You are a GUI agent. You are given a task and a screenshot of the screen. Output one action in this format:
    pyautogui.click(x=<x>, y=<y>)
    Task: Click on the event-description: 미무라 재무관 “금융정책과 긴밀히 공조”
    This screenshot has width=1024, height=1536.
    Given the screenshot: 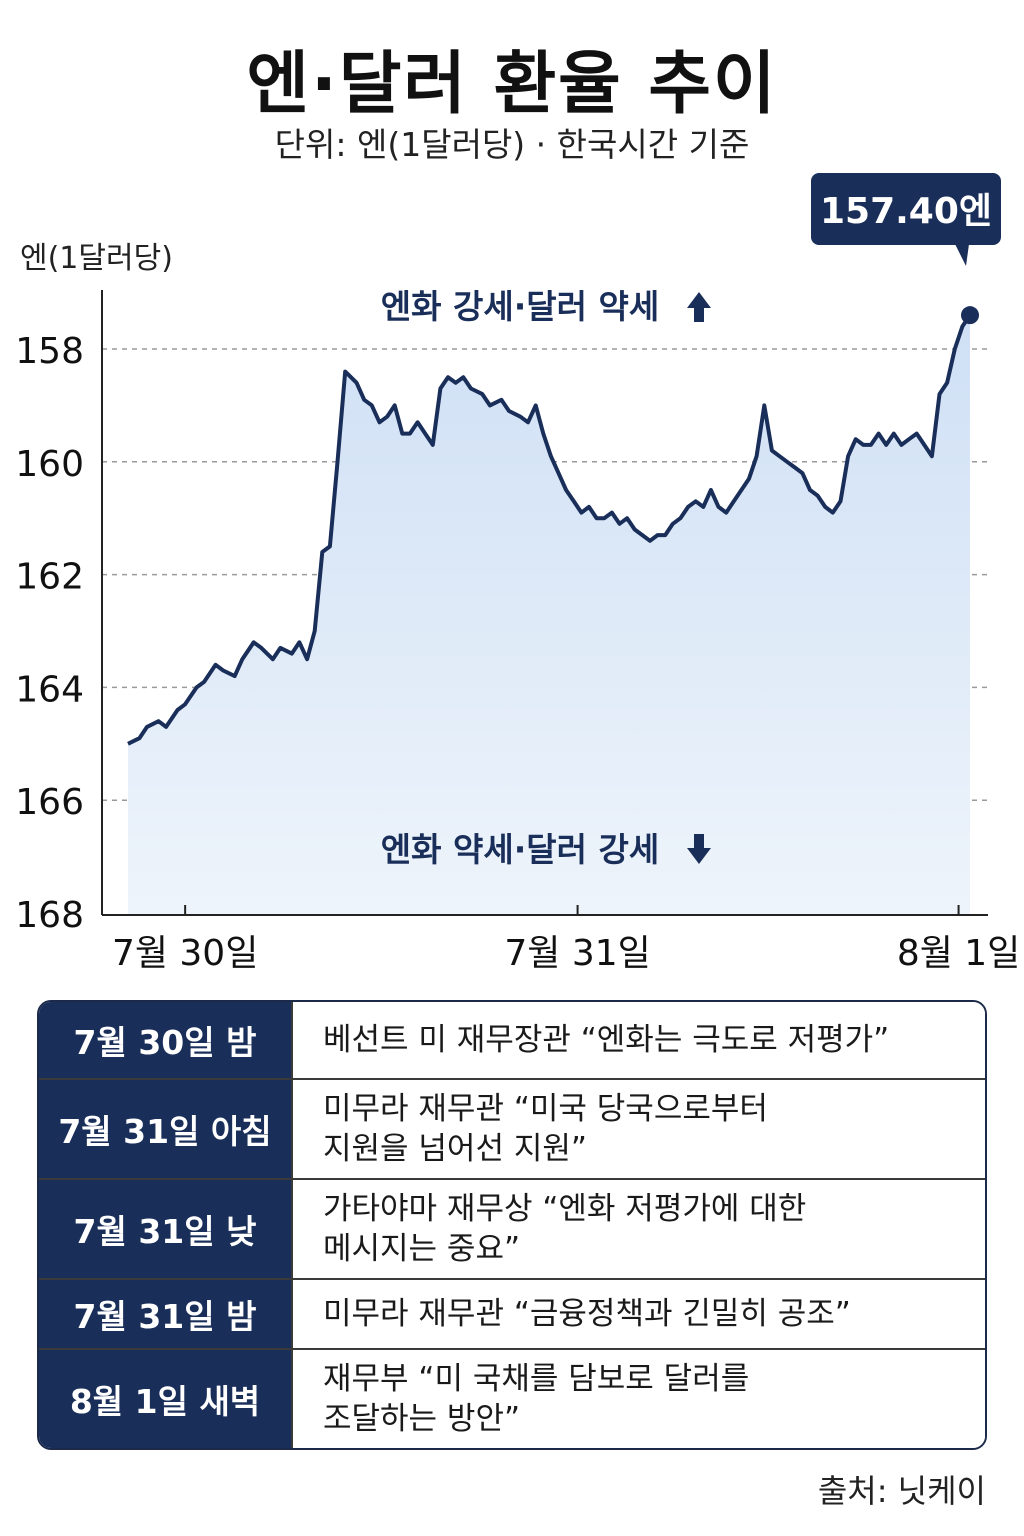 What is the action you would take?
    pyautogui.click(x=639, y=1314)
    